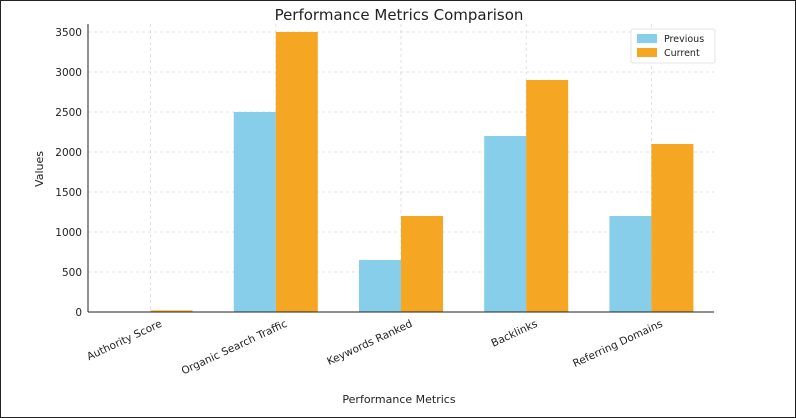  Describe the element at coordinates (684, 39) in the screenshot. I see `legend-label-previous: Previous` at that location.